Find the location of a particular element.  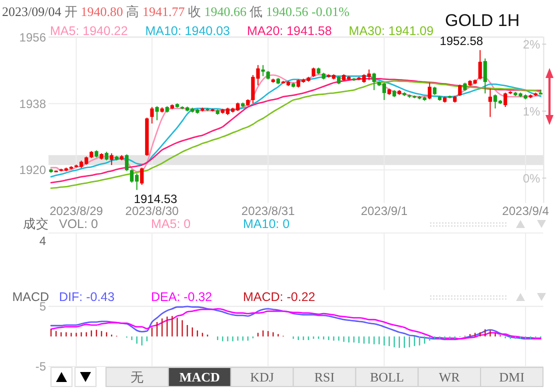

x-tick-label: 2023/9/4 is located at coordinates (526, 211).